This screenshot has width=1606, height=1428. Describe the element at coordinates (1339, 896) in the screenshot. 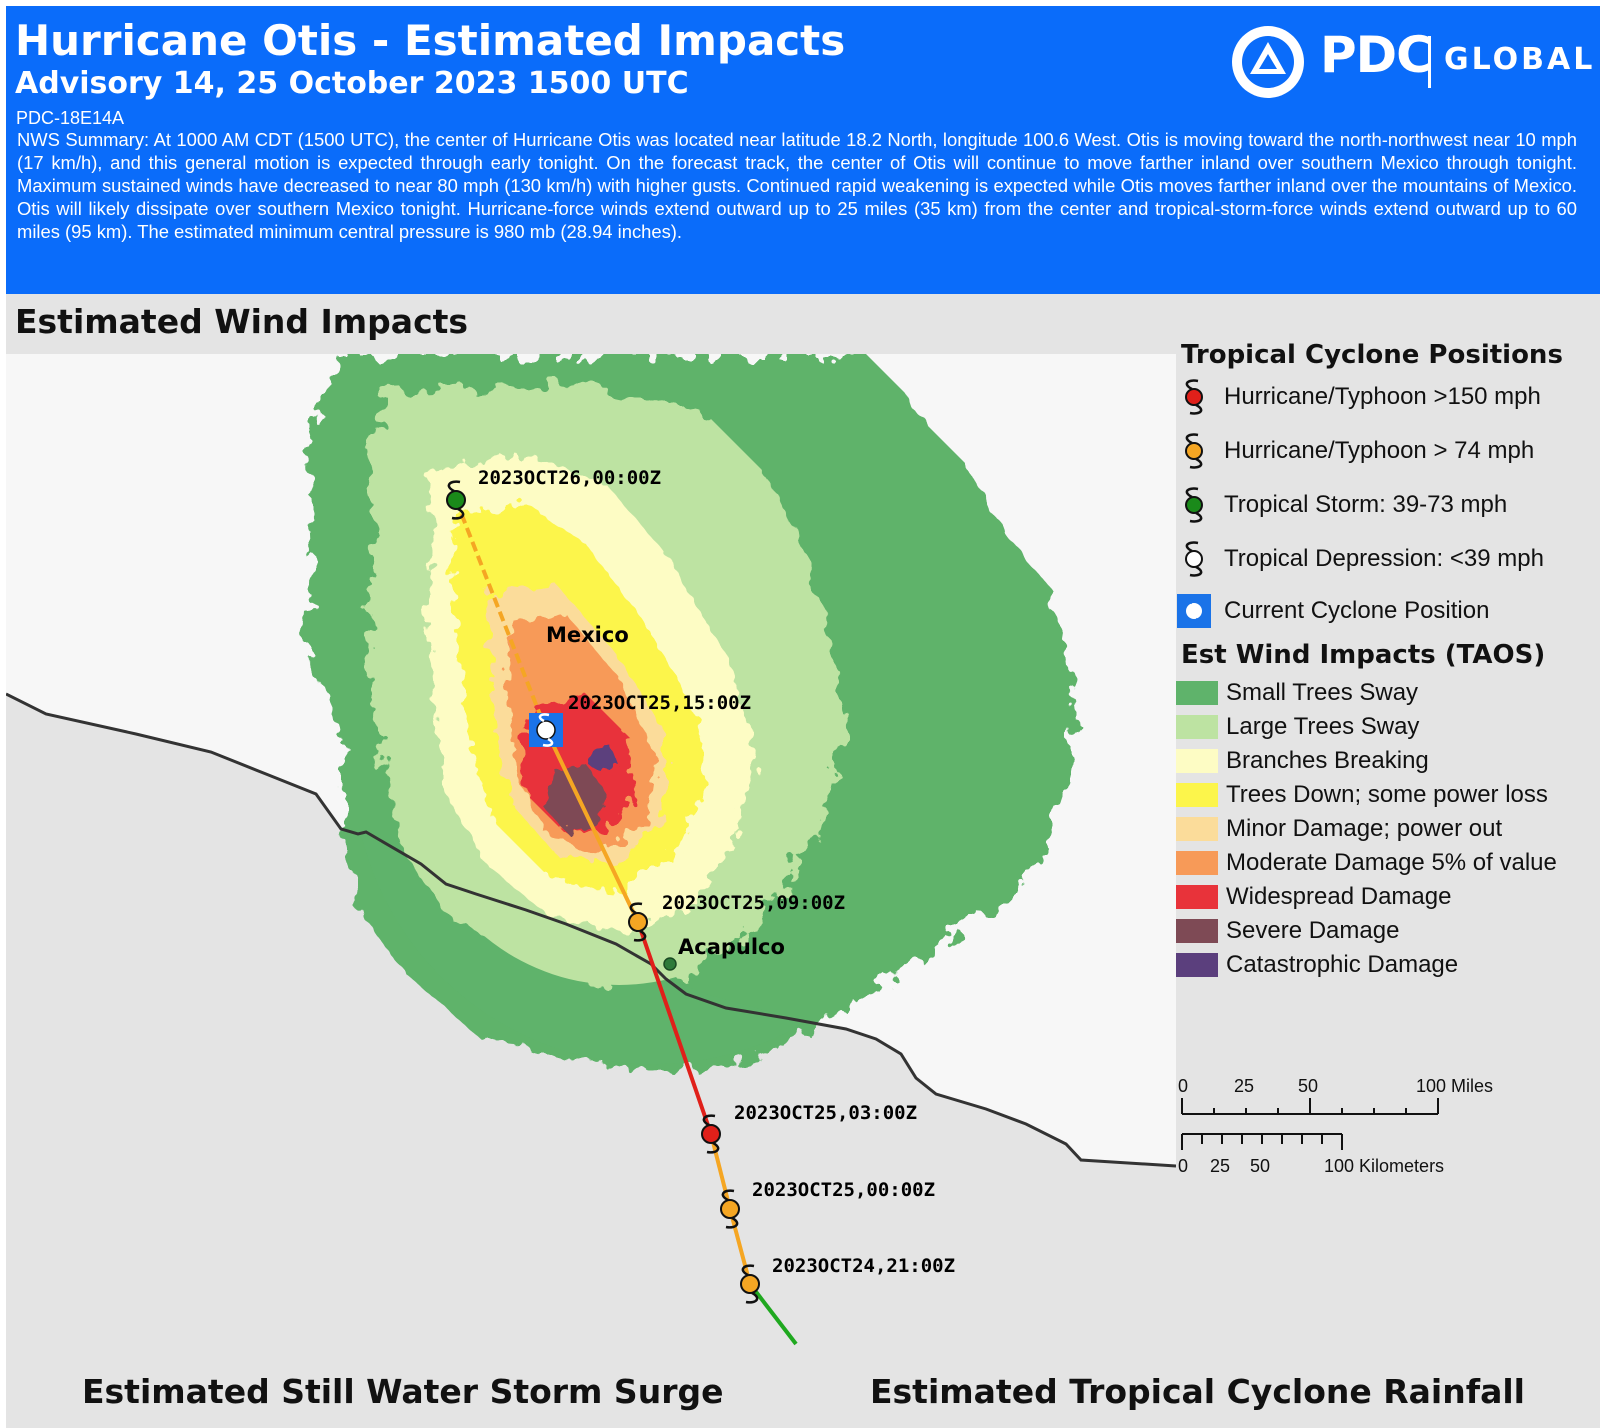

I see `legend-label: Widespread Damage` at that location.